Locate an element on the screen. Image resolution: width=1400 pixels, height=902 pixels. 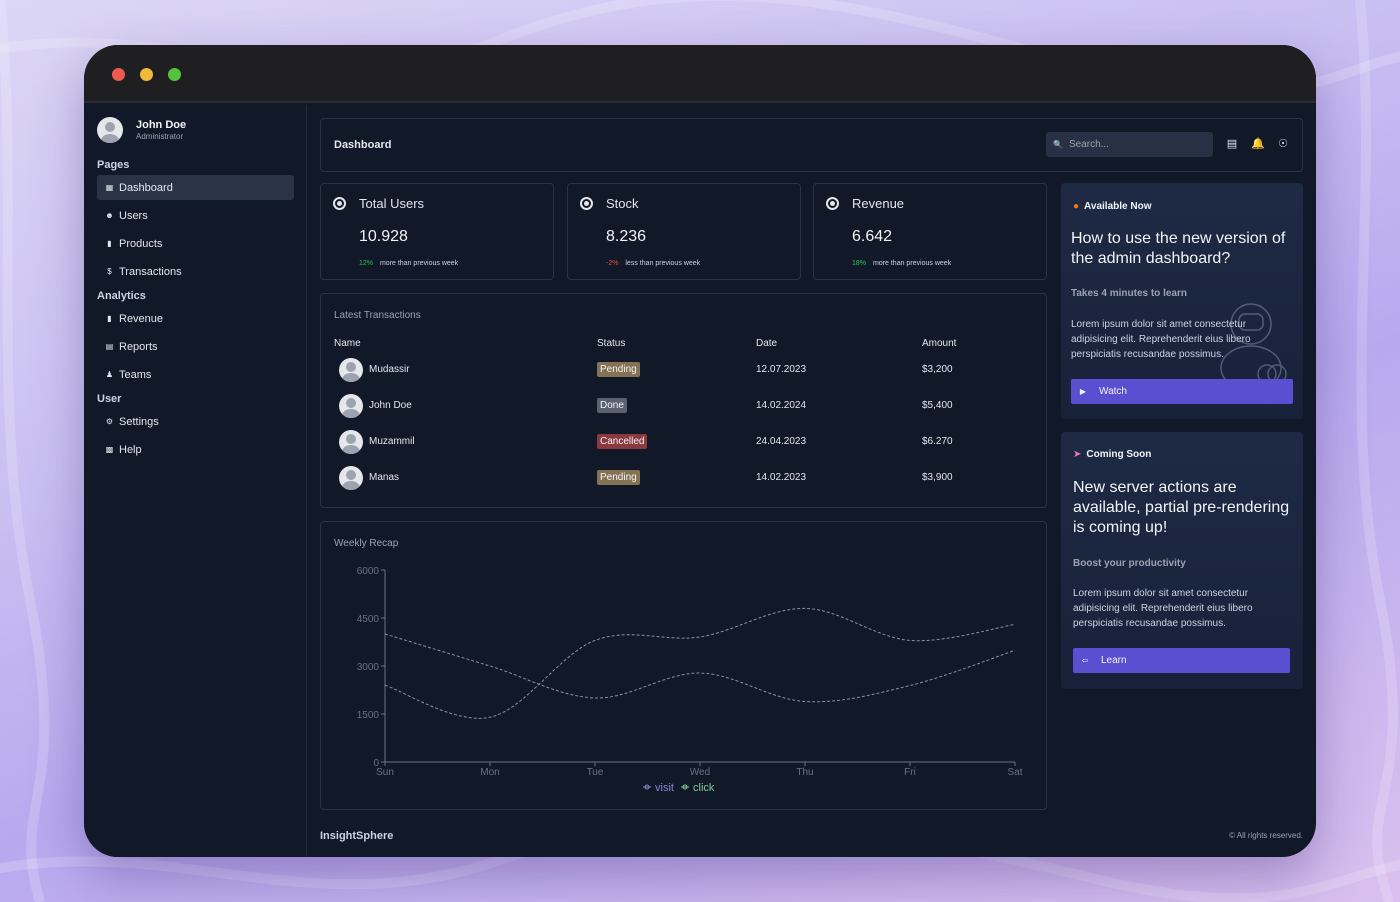
y-tick-label: 6000 is located at coordinates (368, 571).